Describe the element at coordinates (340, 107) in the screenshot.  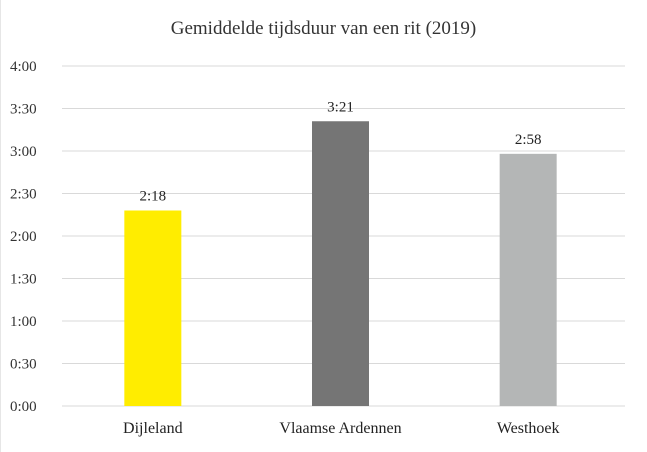
I see `data-label-1: 3:21` at that location.